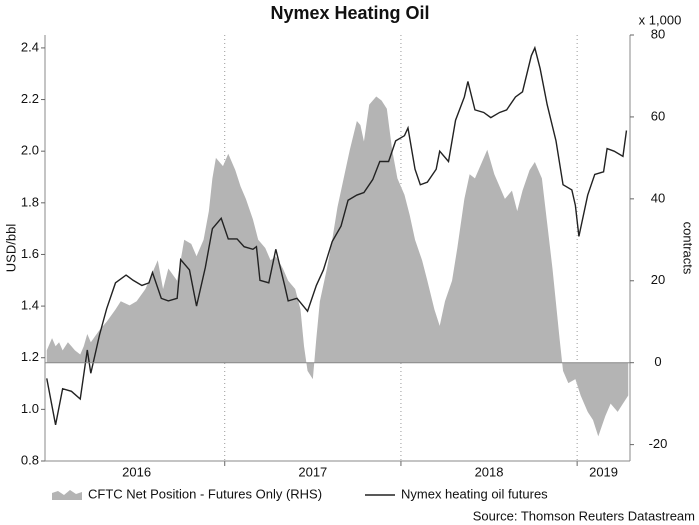 The image size is (699, 525). Describe the element at coordinates (603, 471) in the screenshot. I see `x-tick-label: 2019` at that location.